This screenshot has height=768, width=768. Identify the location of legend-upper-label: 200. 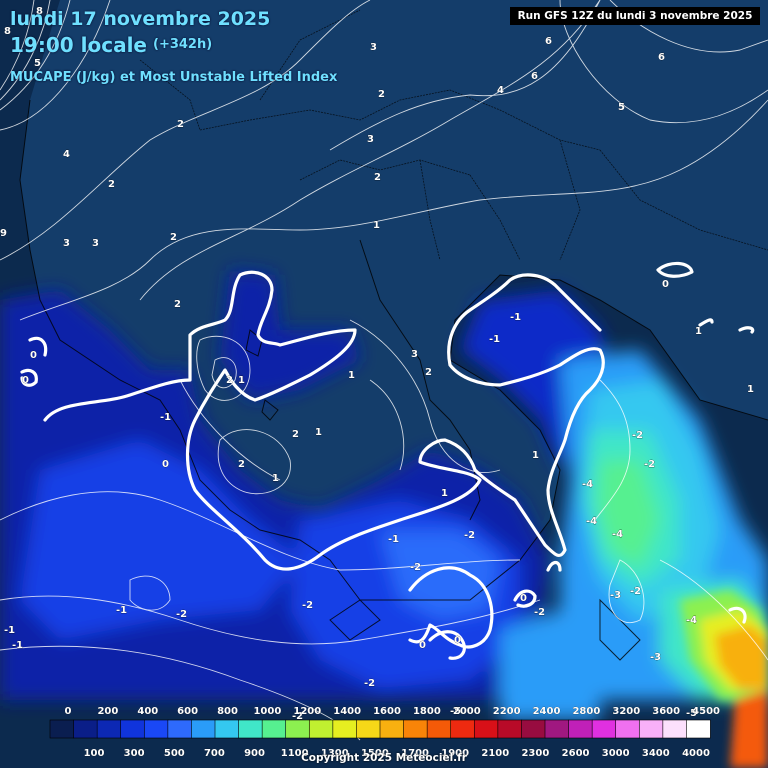
(107, 711).